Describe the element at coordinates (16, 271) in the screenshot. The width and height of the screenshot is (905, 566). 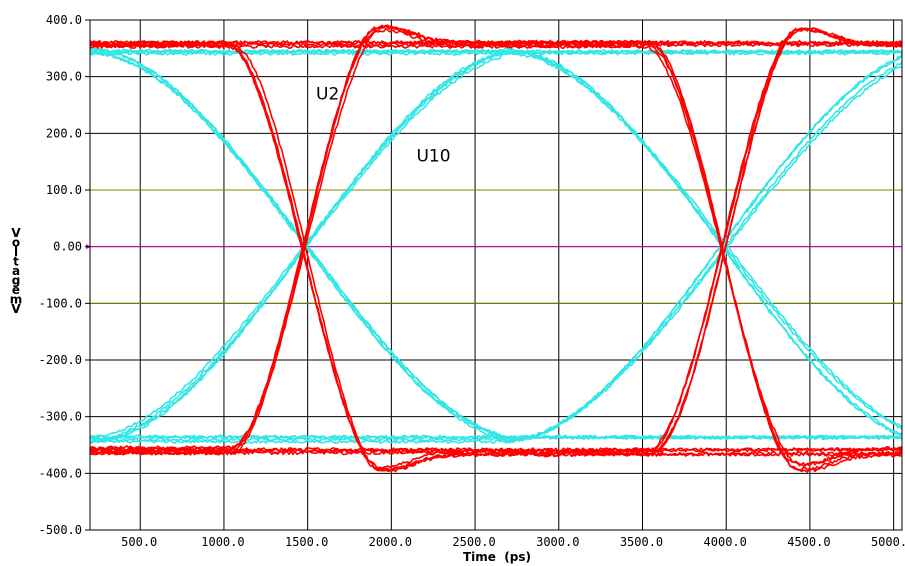
I see `y-axis-title-char: a` at that location.